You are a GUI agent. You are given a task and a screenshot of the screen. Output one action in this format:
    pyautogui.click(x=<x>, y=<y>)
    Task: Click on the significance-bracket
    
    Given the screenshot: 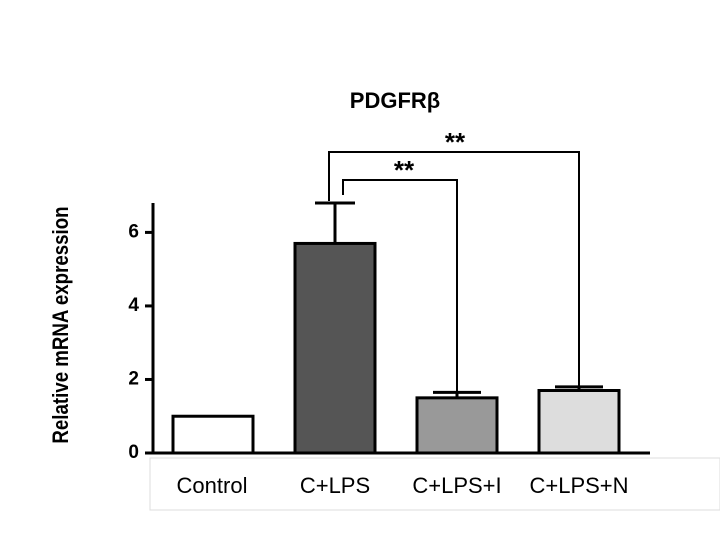 What is the action you would take?
    pyautogui.click(x=400, y=286)
    